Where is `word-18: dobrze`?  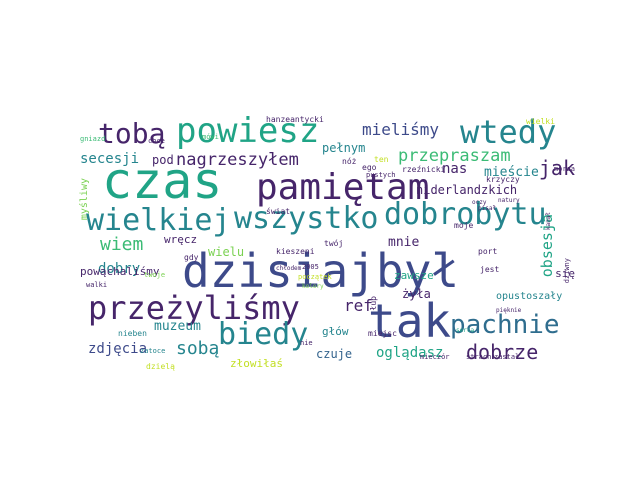
word-18: dobrze is located at coordinates (502, 352).